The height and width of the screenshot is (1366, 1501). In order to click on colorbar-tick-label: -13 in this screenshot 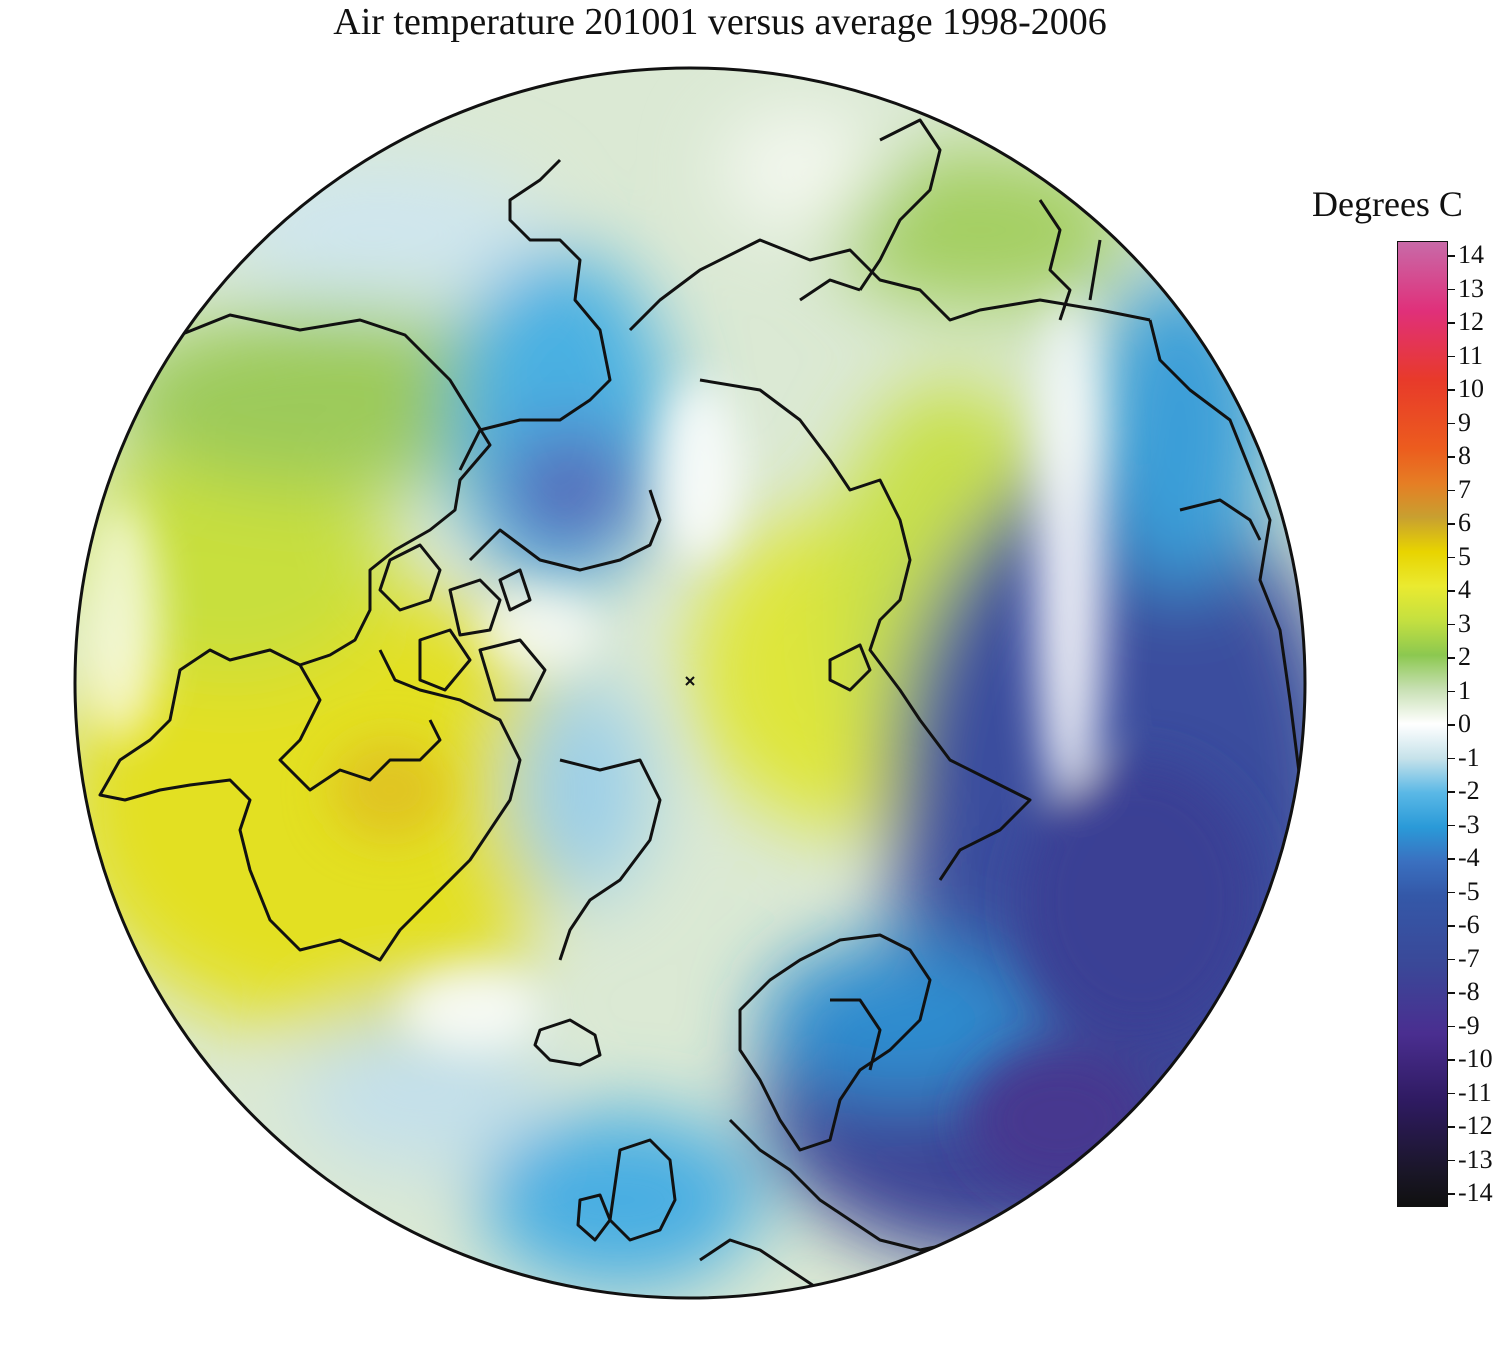, I will do `click(1475, 1159)`.